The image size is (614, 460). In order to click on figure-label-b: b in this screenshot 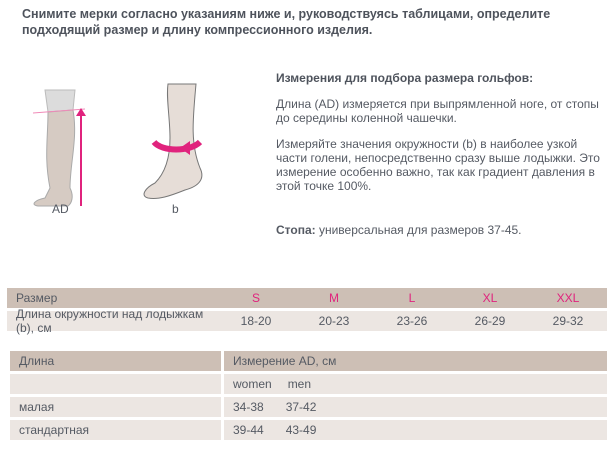, I will do `click(175, 209)`.